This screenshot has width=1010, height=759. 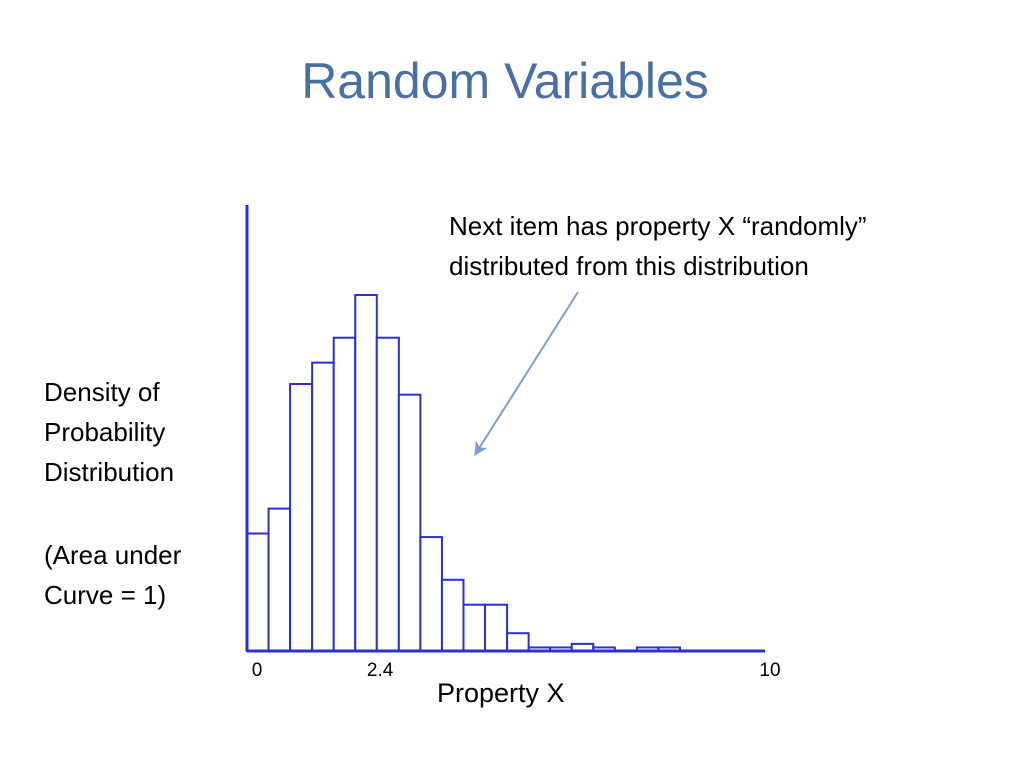 I want to click on y-axis-label-line: Distribution, so click(x=109, y=472).